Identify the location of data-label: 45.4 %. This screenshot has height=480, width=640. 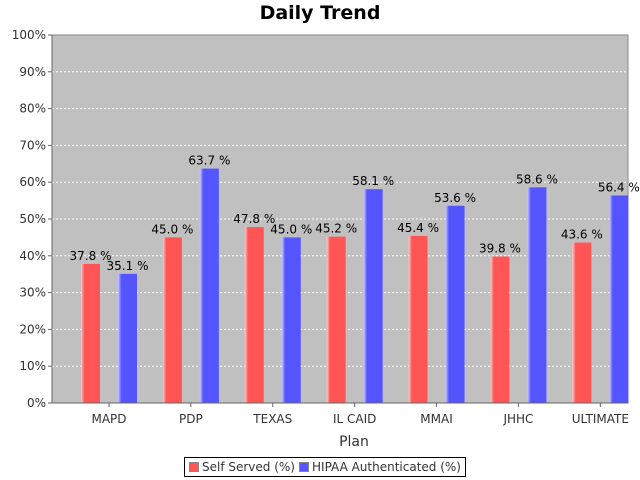
(418, 228).